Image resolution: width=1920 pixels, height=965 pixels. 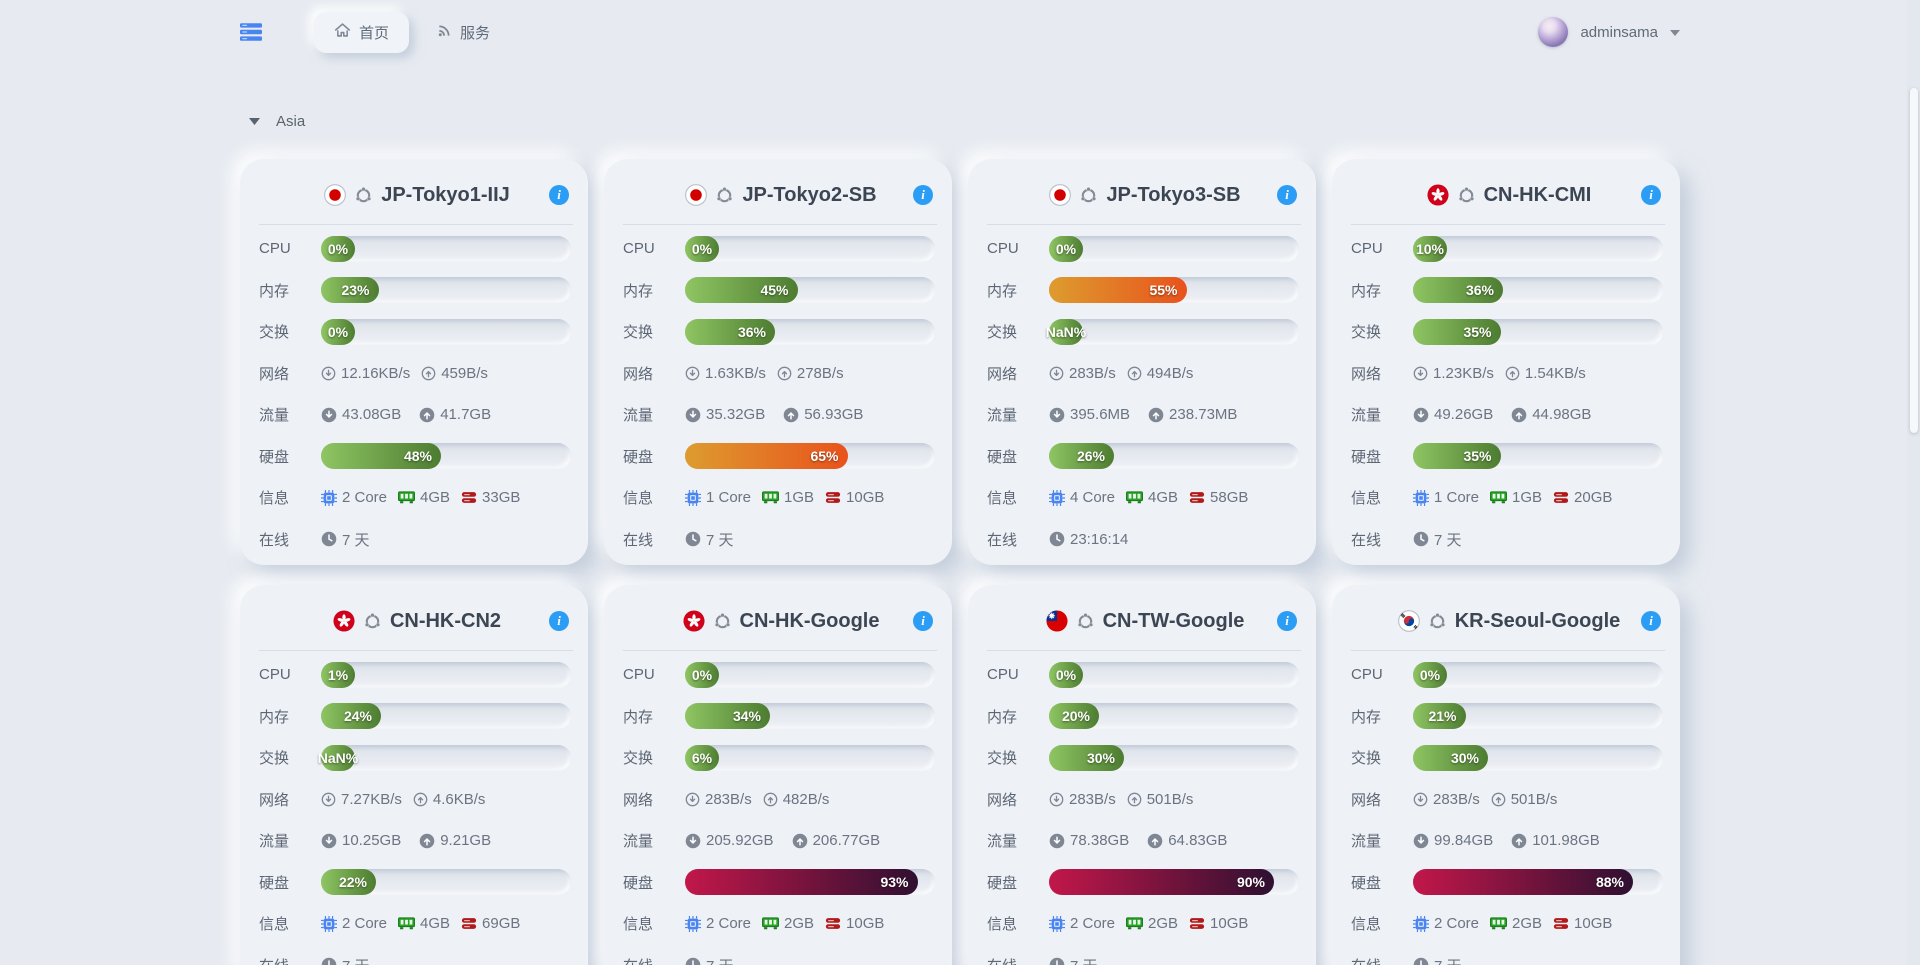 What do you see at coordinates (1538, 716) in the screenshot?
I see `memory-progress-bar: 21%` at bounding box center [1538, 716].